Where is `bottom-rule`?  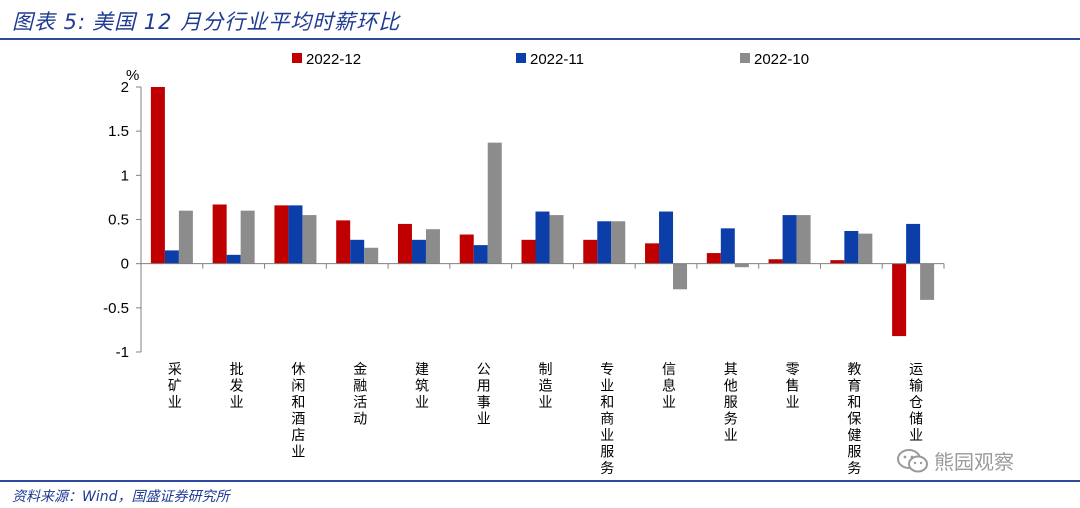
bottom-rule is located at coordinates (540, 481).